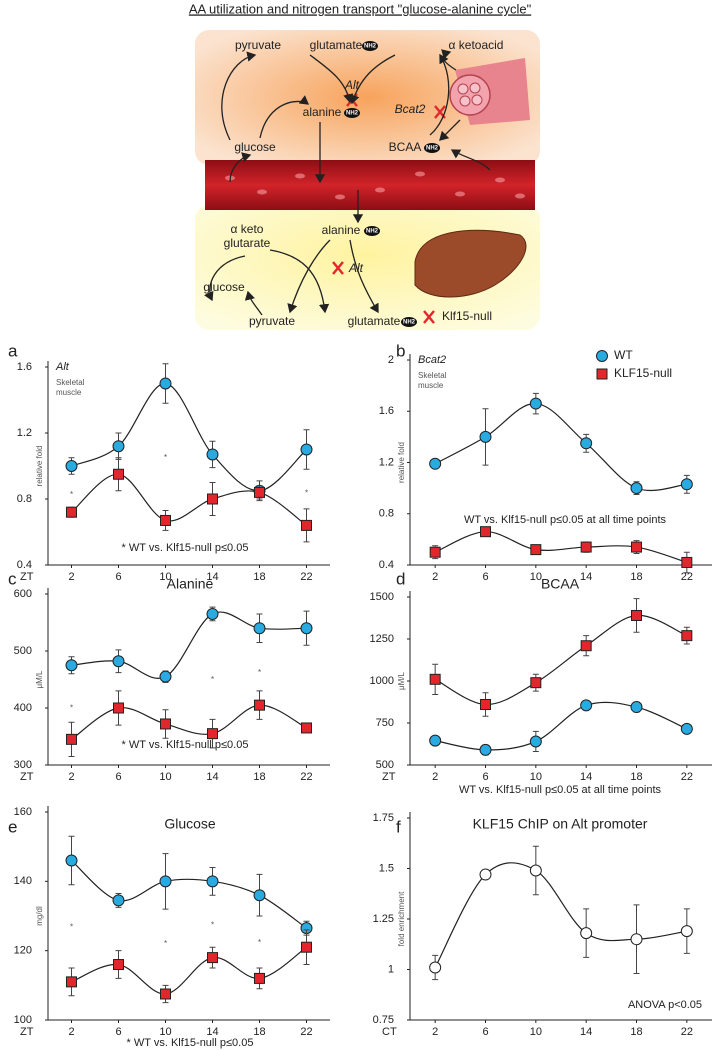  I want to click on y-tick-label: 1.6, so click(24, 367).